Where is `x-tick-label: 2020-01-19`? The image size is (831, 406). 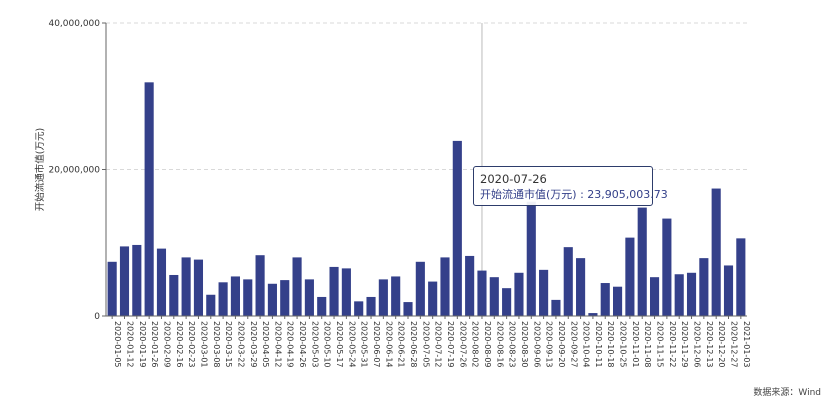 x-tick-label: 2020-01-19 is located at coordinates (142, 344).